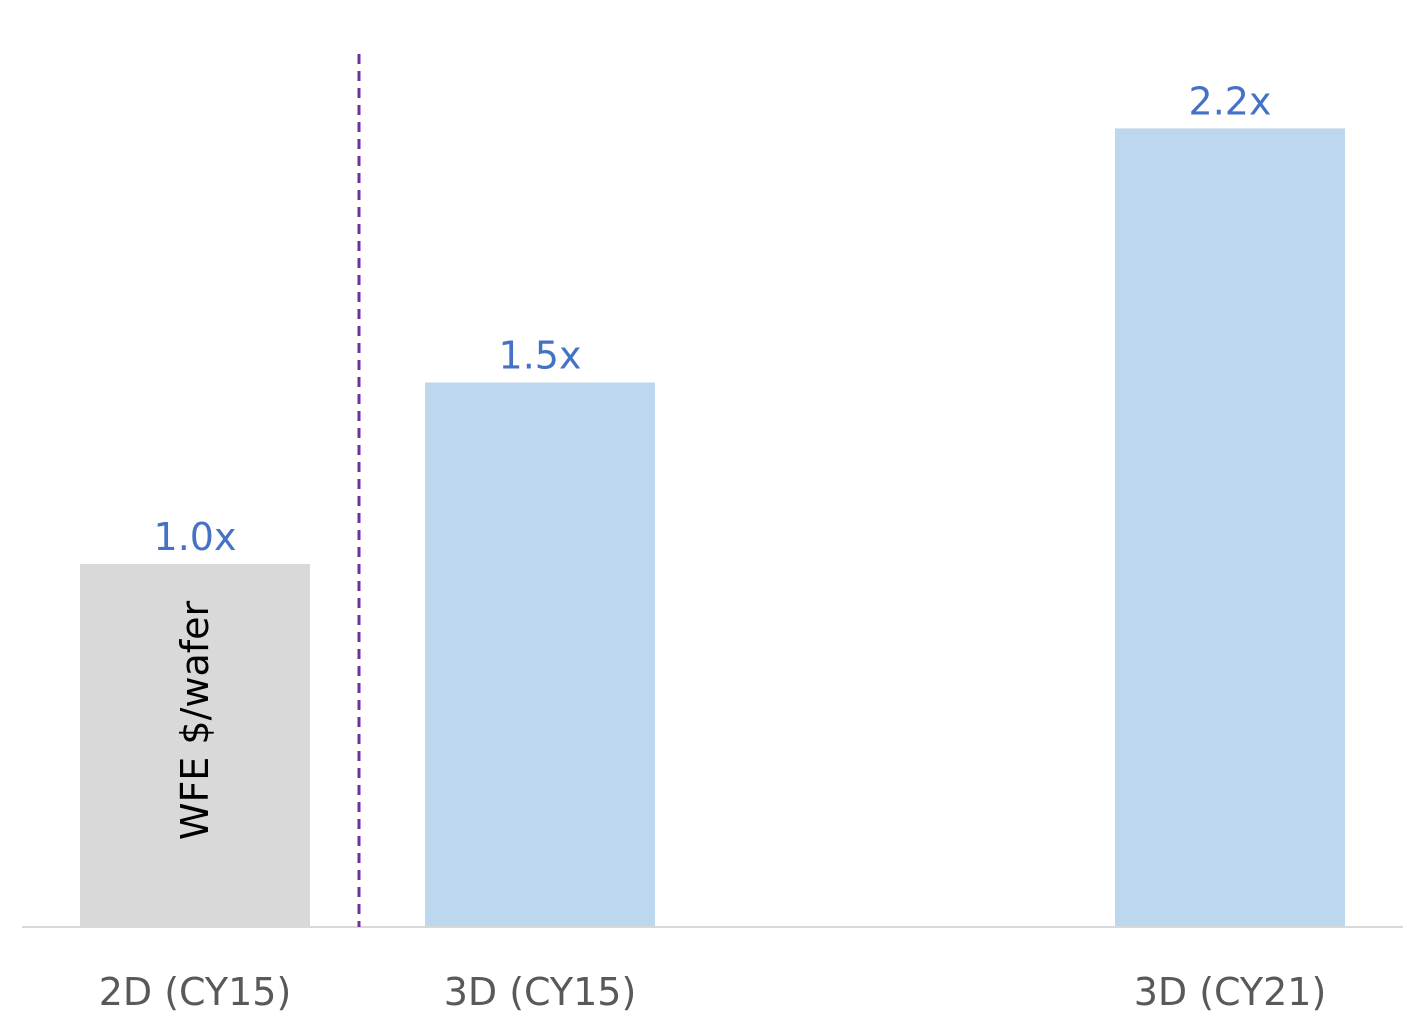  Describe the element at coordinates (195, 992) in the screenshot. I see `category-label-1: 2D (CY15)` at that location.